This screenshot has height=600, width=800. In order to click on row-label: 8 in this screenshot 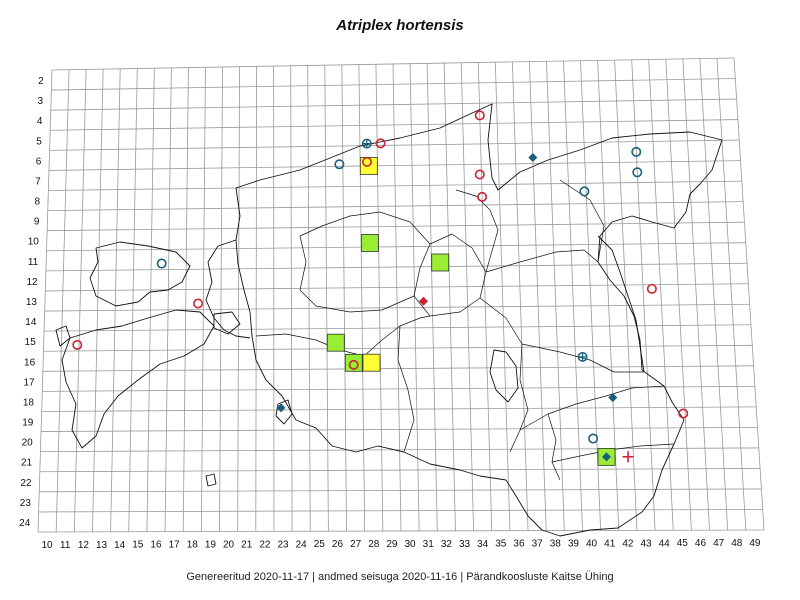, I will do `click(37, 202)`.